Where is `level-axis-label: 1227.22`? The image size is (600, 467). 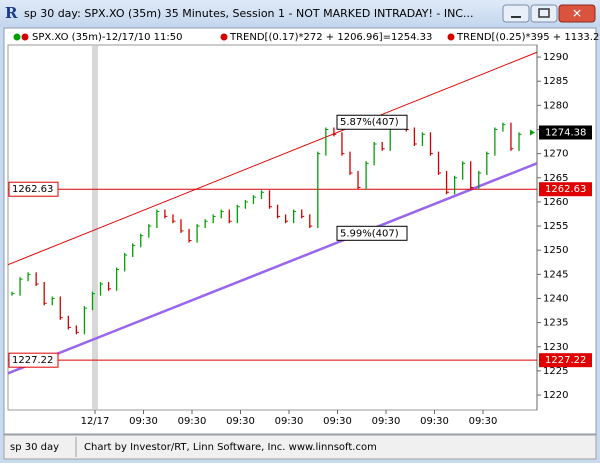
level-axis-label: 1227.22 is located at coordinates (565, 360).